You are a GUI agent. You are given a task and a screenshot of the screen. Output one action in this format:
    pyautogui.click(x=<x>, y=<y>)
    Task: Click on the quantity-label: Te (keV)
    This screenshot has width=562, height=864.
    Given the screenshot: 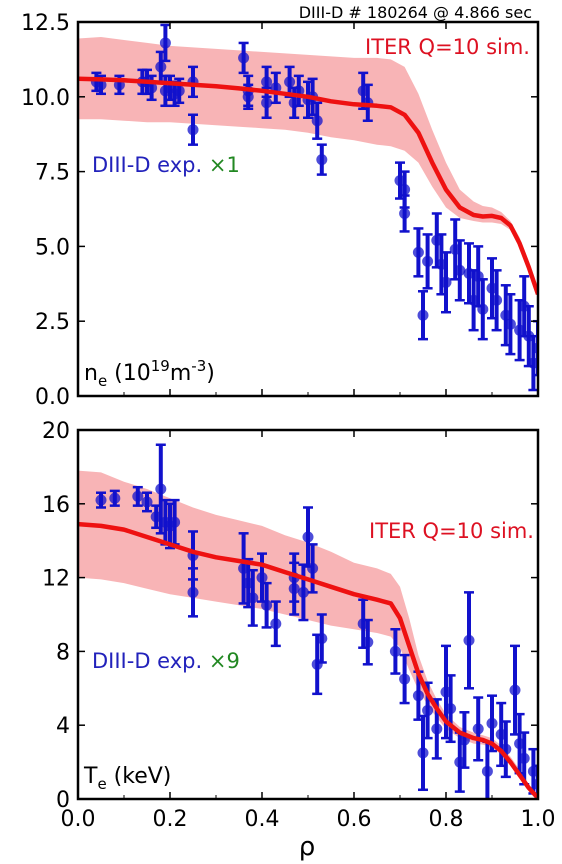 What is the action you would take?
    pyautogui.click(x=127, y=778)
    